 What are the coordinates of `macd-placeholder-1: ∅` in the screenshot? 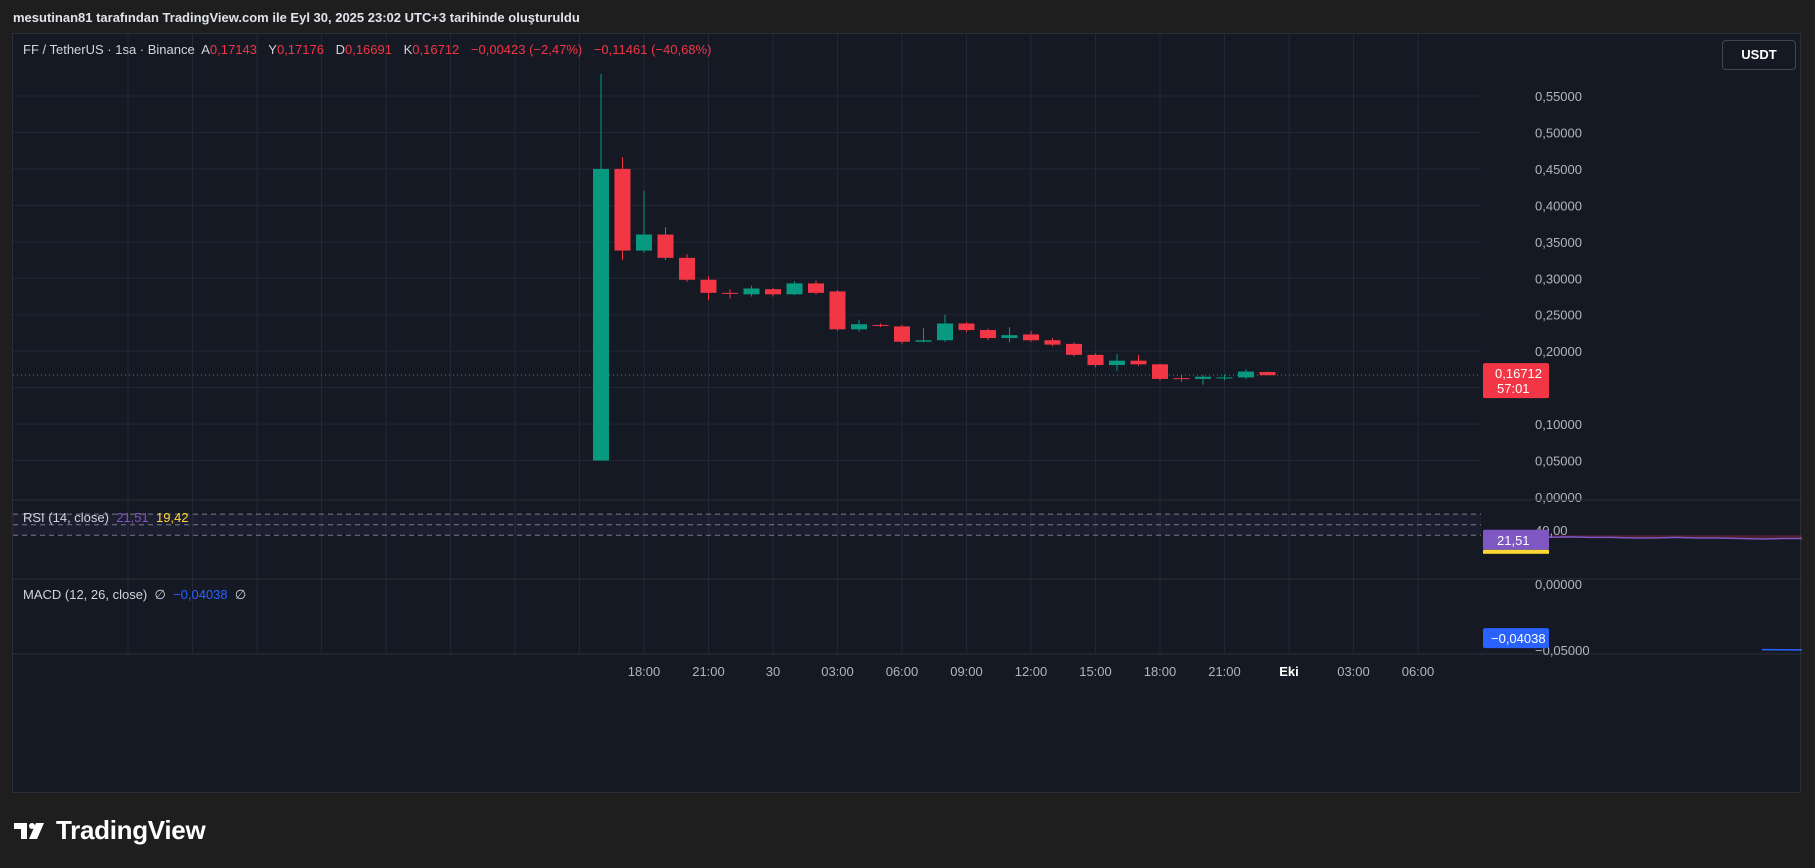 It's located at (160, 594).